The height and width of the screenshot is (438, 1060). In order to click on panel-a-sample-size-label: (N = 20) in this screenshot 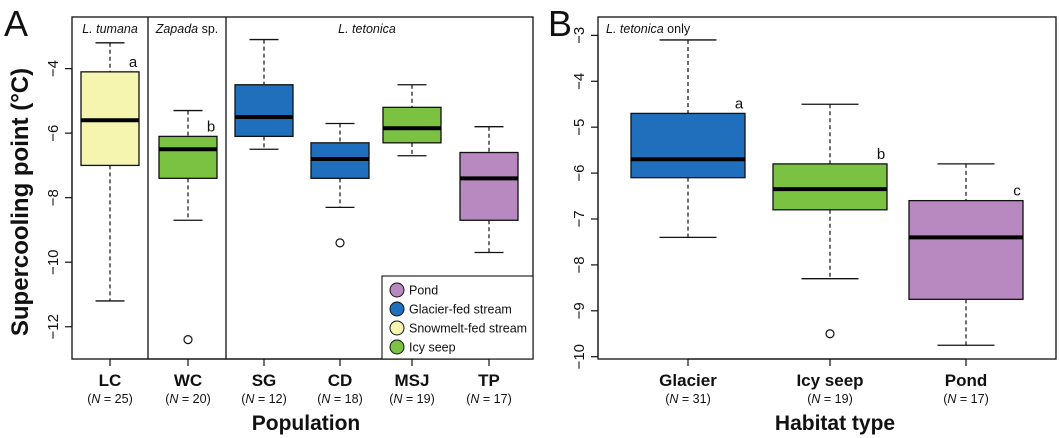, I will do `click(188, 399)`.